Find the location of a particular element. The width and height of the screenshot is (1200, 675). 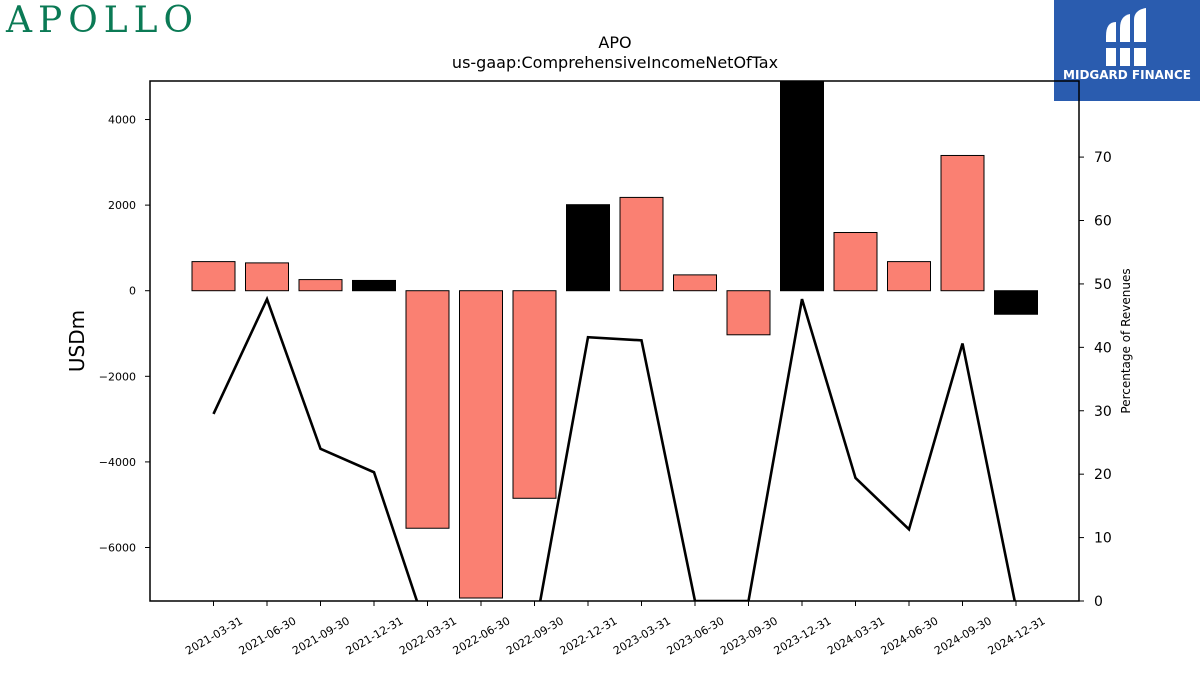

y2-tick-label: 10 is located at coordinates (1103, 539).